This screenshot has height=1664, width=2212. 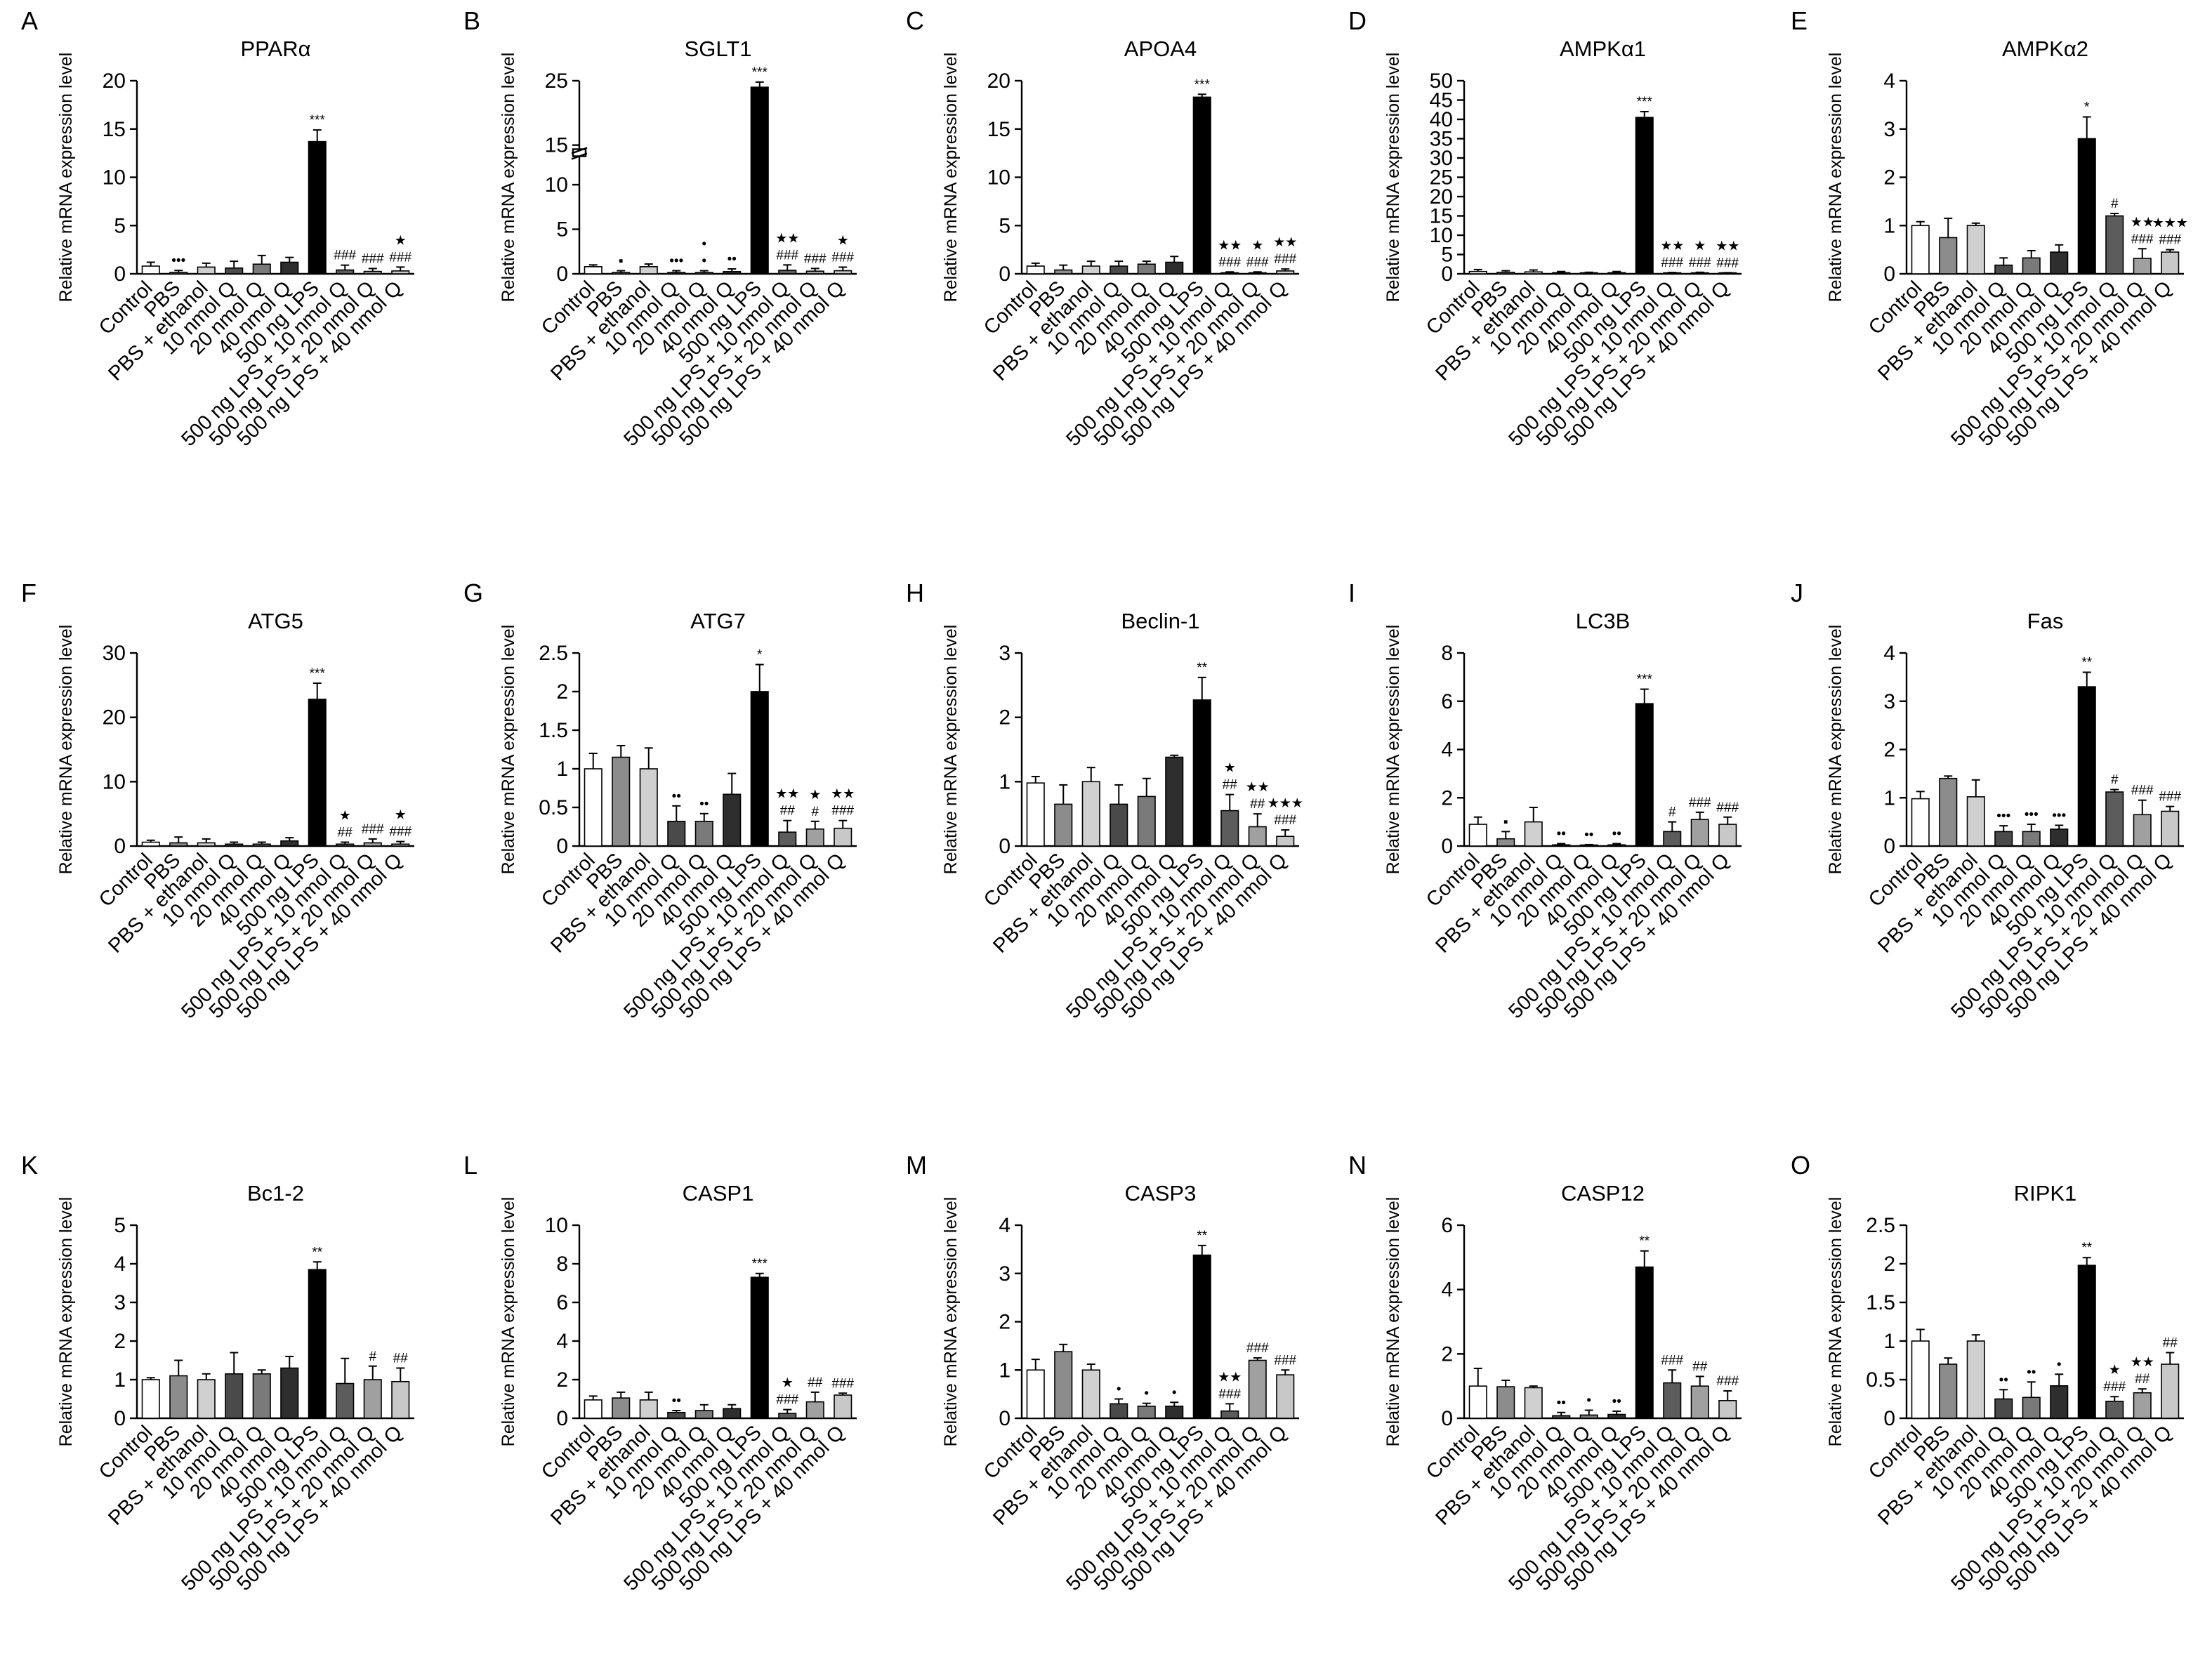 What do you see at coordinates (718, 1194) in the screenshot?
I see `chart-title: CASP1` at bounding box center [718, 1194].